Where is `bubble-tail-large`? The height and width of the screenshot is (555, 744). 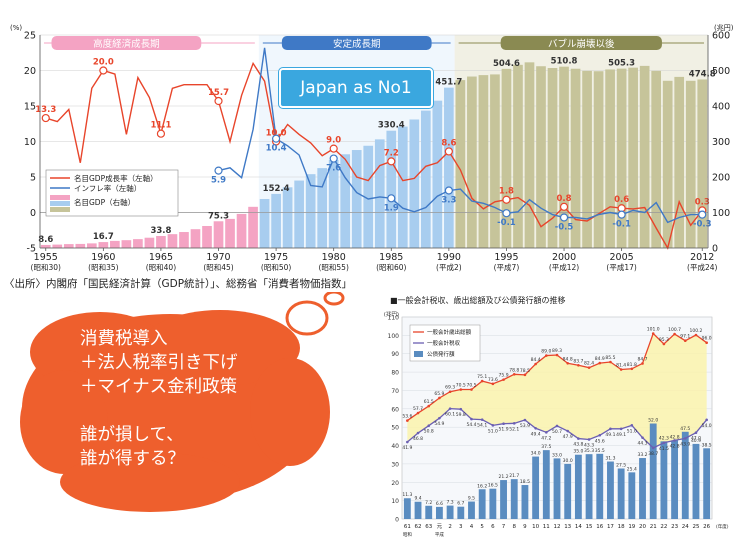 bubble-tail-large is located at coordinates (307, 318).